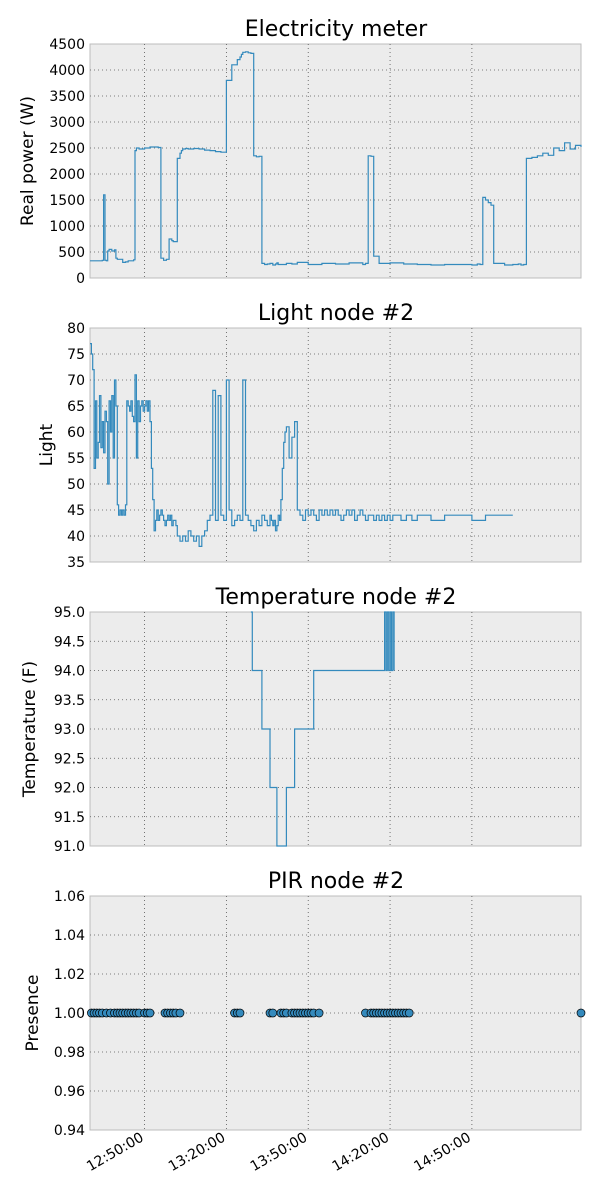 Image resolution: width=600 pixels, height=1200 pixels. I want to click on y-tick-label: 60, so click(76, 433).